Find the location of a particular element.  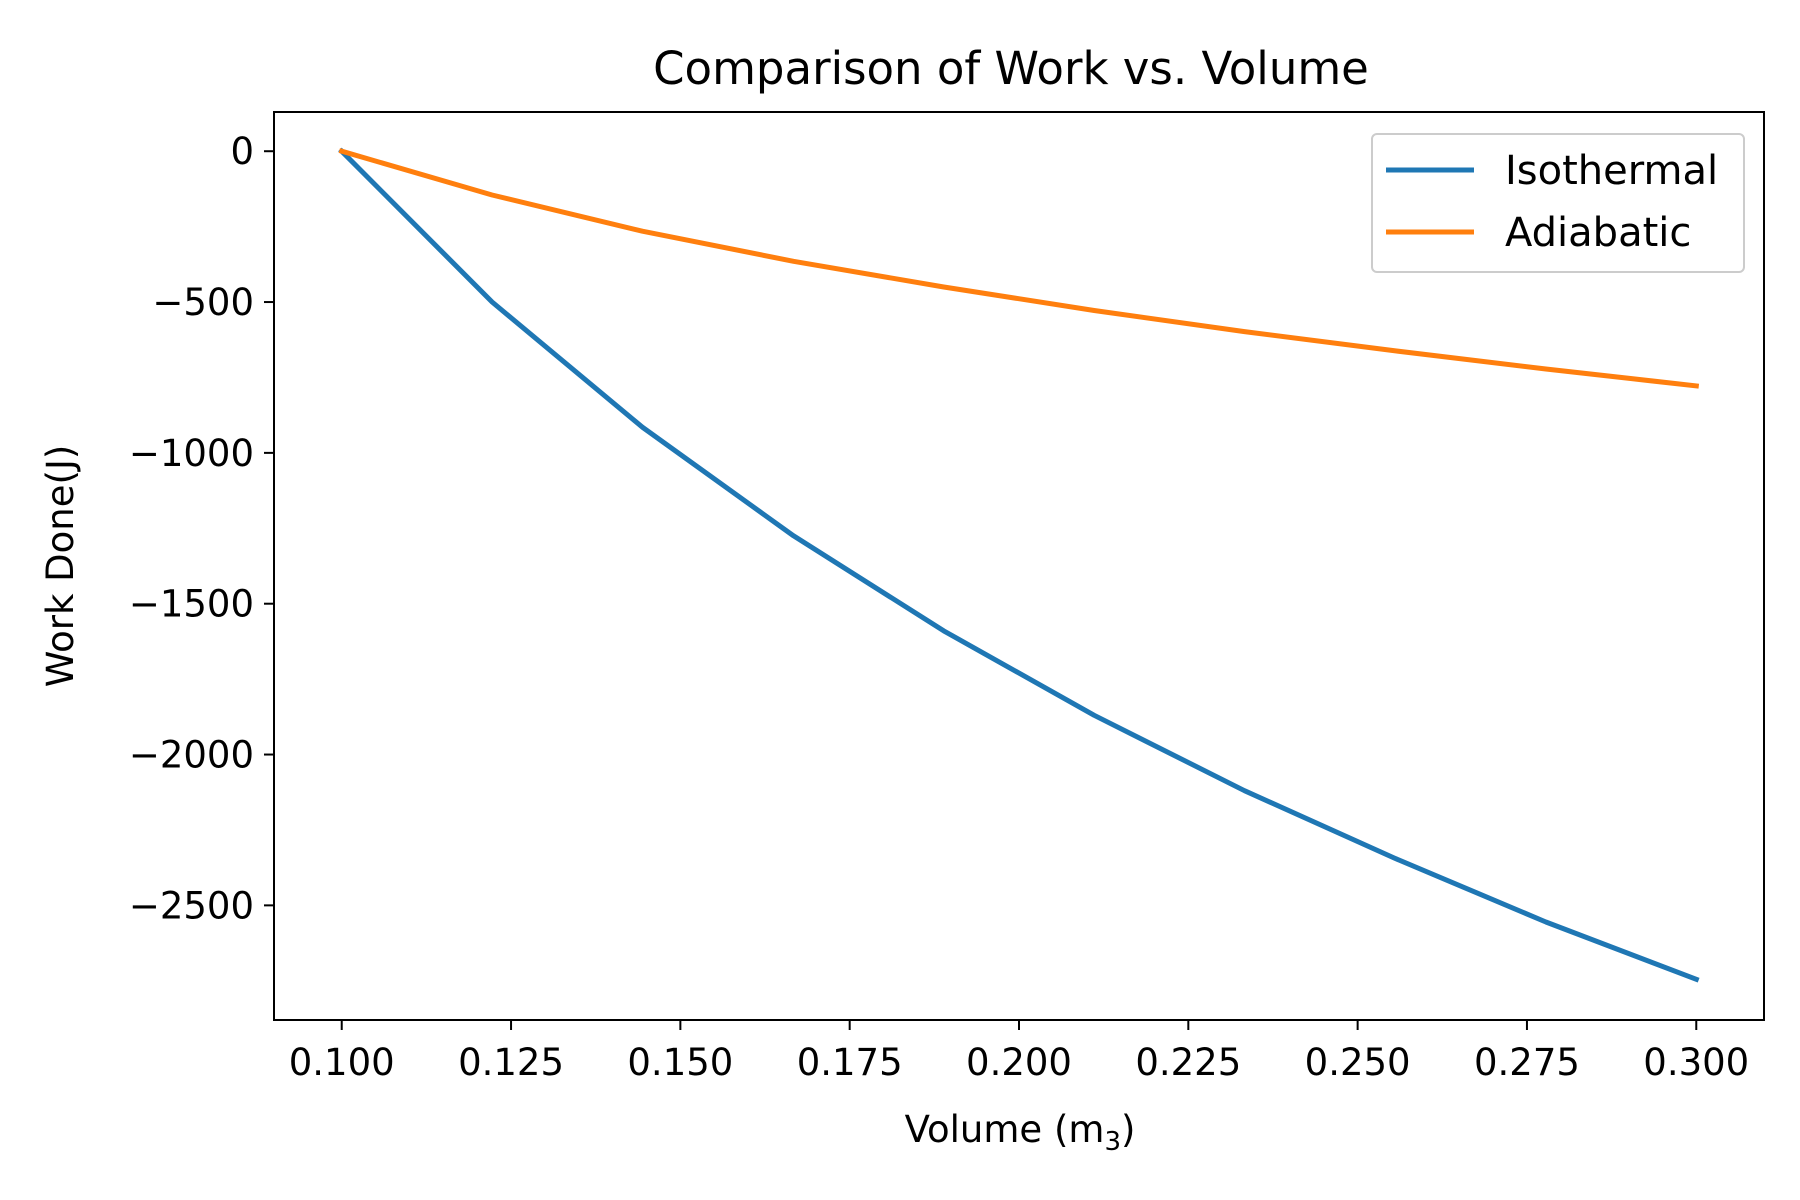

legend-label-isothermal: Isothermal is located at coordinates (1611, 171).